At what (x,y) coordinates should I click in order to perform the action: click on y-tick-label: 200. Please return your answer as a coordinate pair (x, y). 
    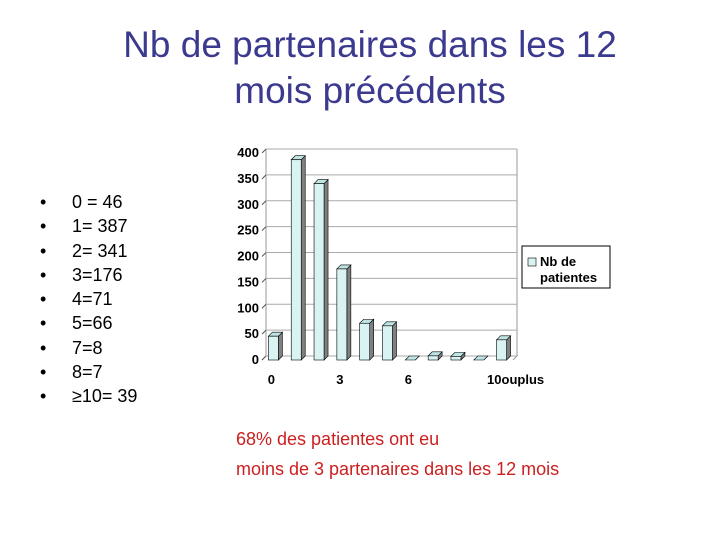
    Looking at the image, I should click on (248, 256).